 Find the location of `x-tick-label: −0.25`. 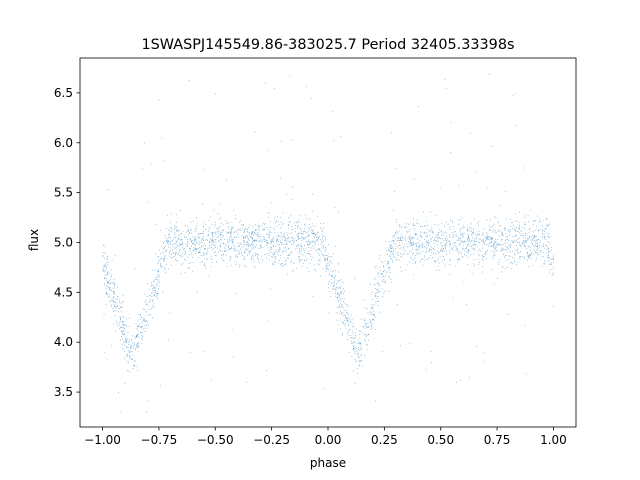

x-tick-label: −0.25 is located at coordinates (271, 440).